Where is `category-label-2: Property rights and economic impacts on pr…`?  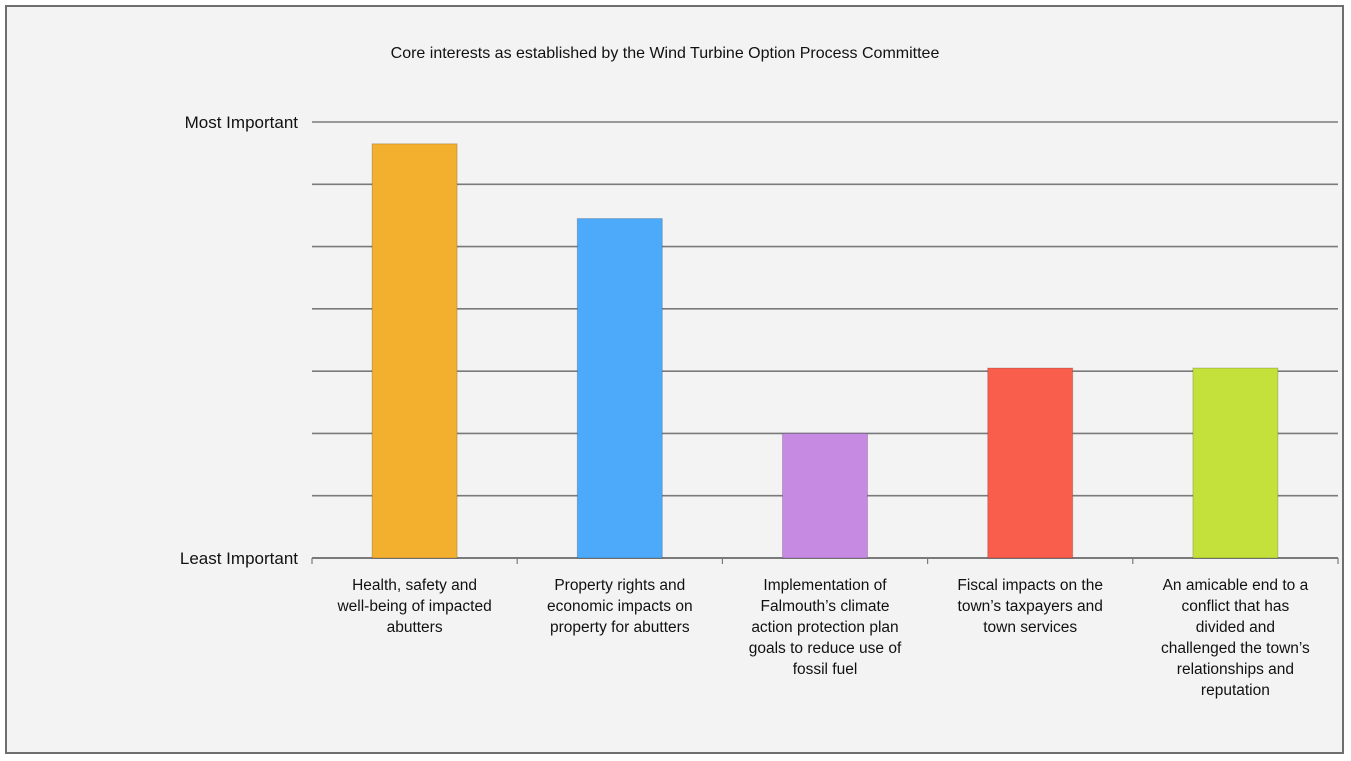
category-label-2: Property rights and economic impacts on pr… is located at coordinates (620, 606).